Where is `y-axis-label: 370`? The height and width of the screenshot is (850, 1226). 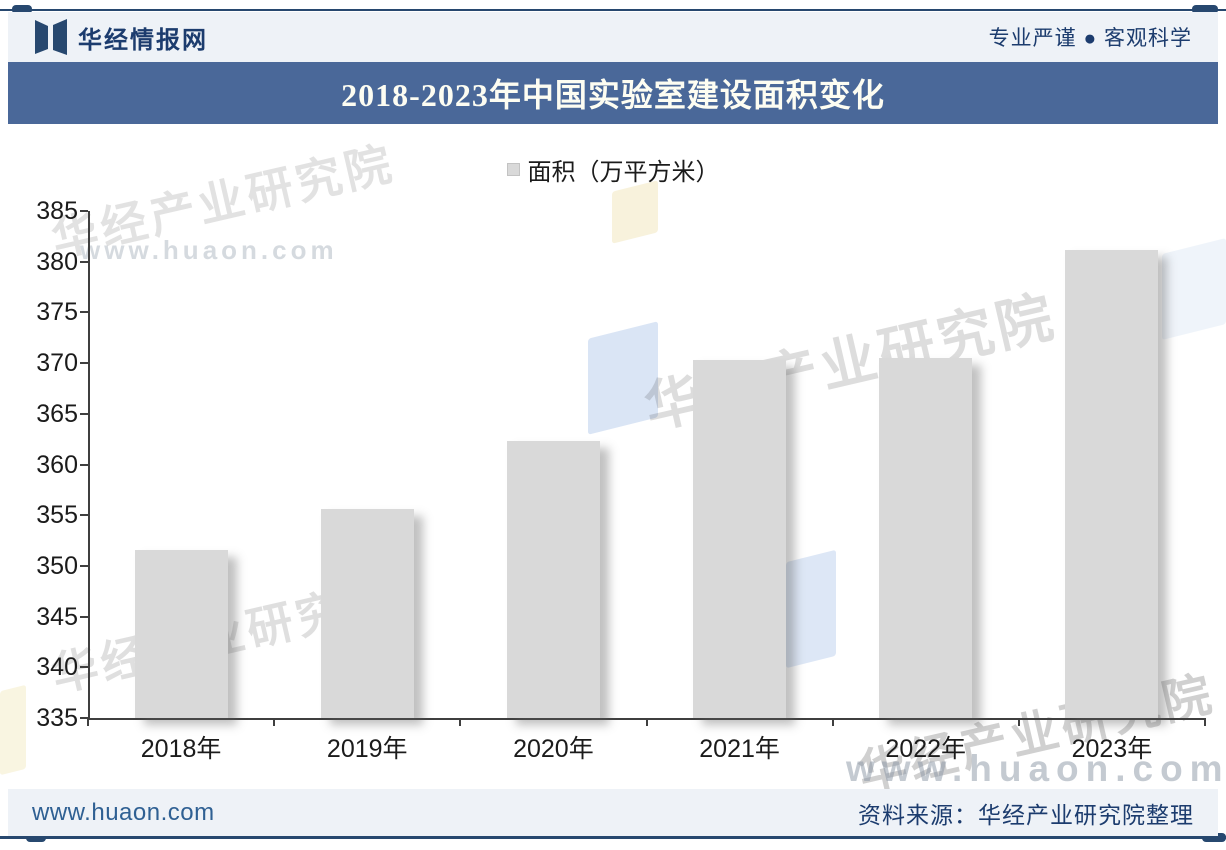
y-axis-label: 370 is located at coordinates (57, 363).